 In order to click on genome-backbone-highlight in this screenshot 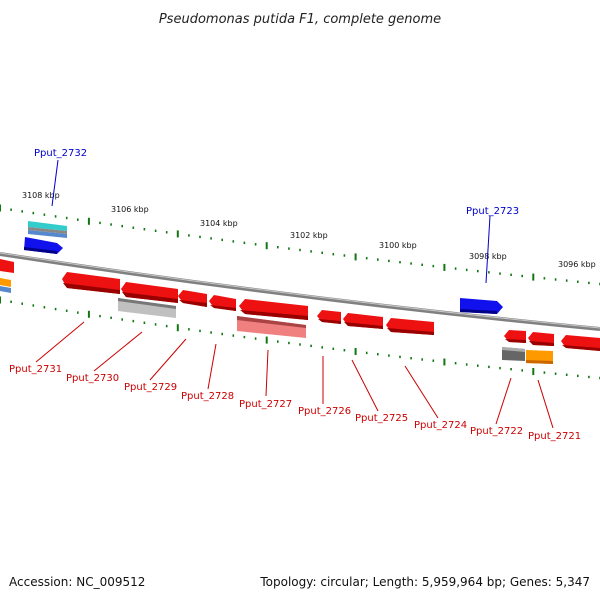, I will do `click(300, 290)`.